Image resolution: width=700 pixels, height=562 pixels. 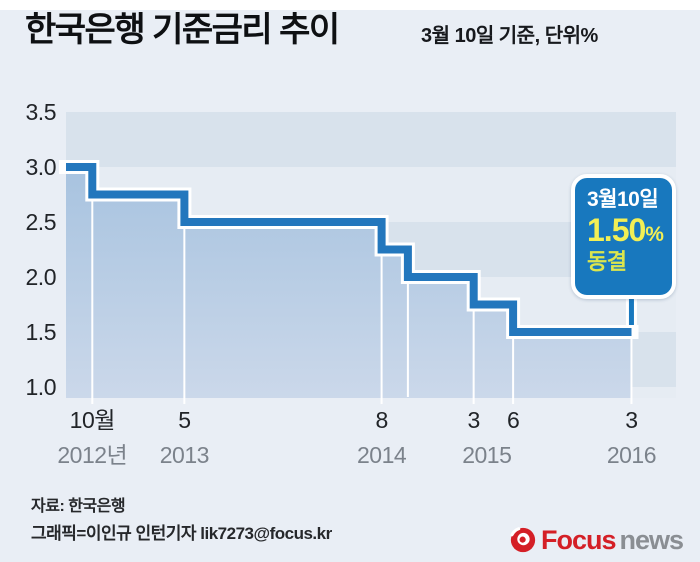 I want to click on grid-band, so click(x=371, y=139).